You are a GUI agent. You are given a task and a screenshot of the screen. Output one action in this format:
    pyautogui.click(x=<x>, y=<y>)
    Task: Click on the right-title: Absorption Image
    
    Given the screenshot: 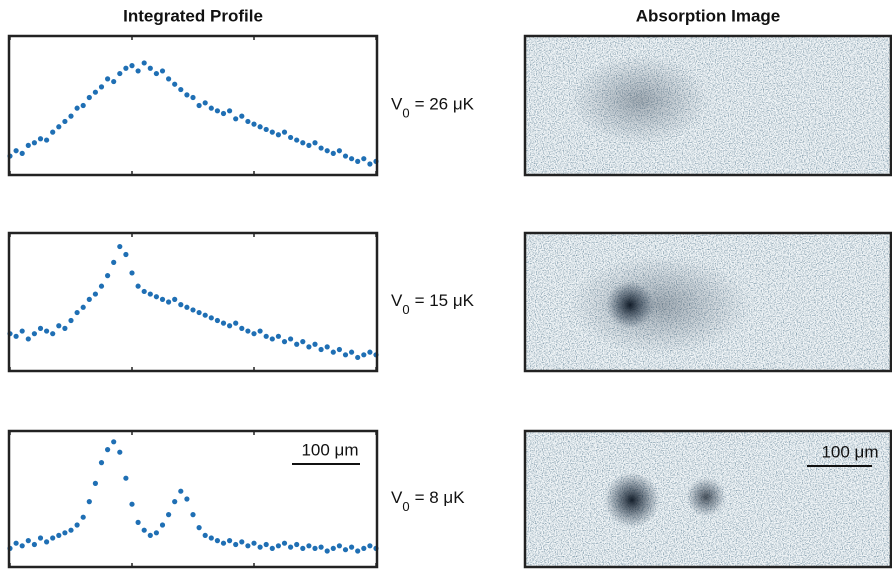 What is the action you would take?
    pyautogui.click(x=708, y=15)
    